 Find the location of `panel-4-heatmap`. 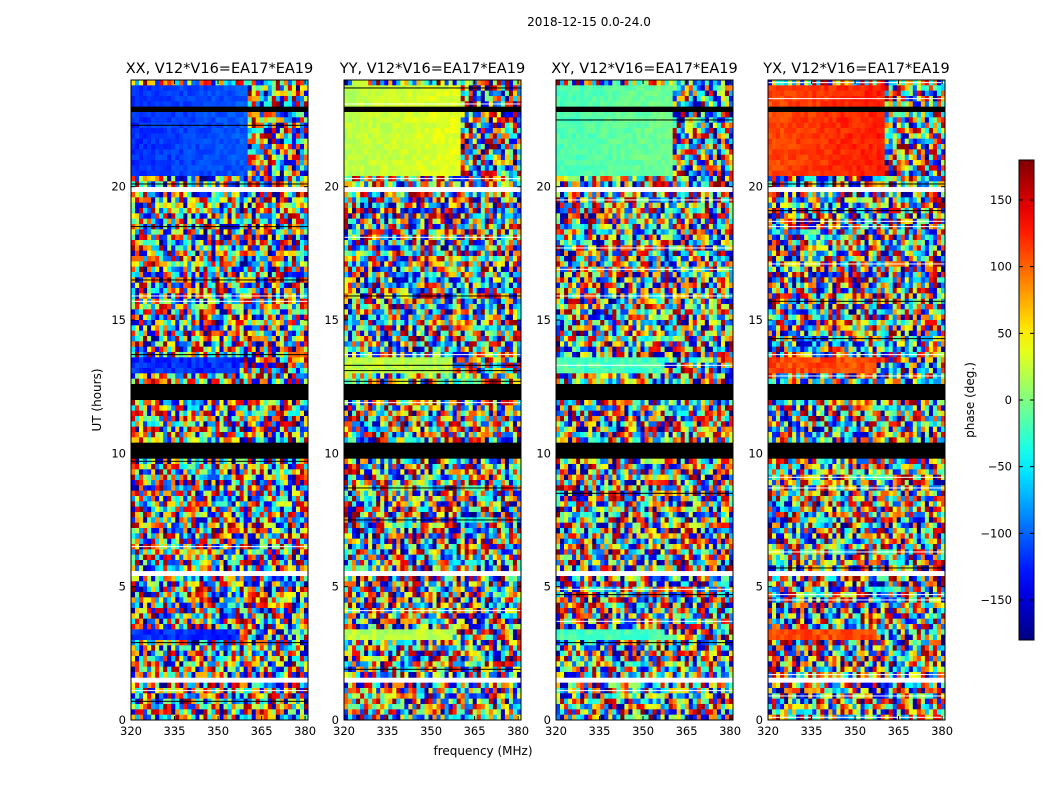

panel-4-heatmap is located at coordinates (856, 400).